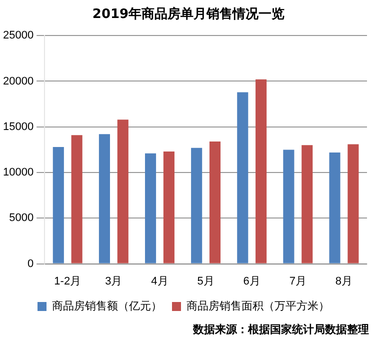 The width and height of the screenshot is (377, 347). What do you see at coordinates (344, 281) in the screenshot?
I see `x-tick-label: 8月` at bounding box center [344, 281].